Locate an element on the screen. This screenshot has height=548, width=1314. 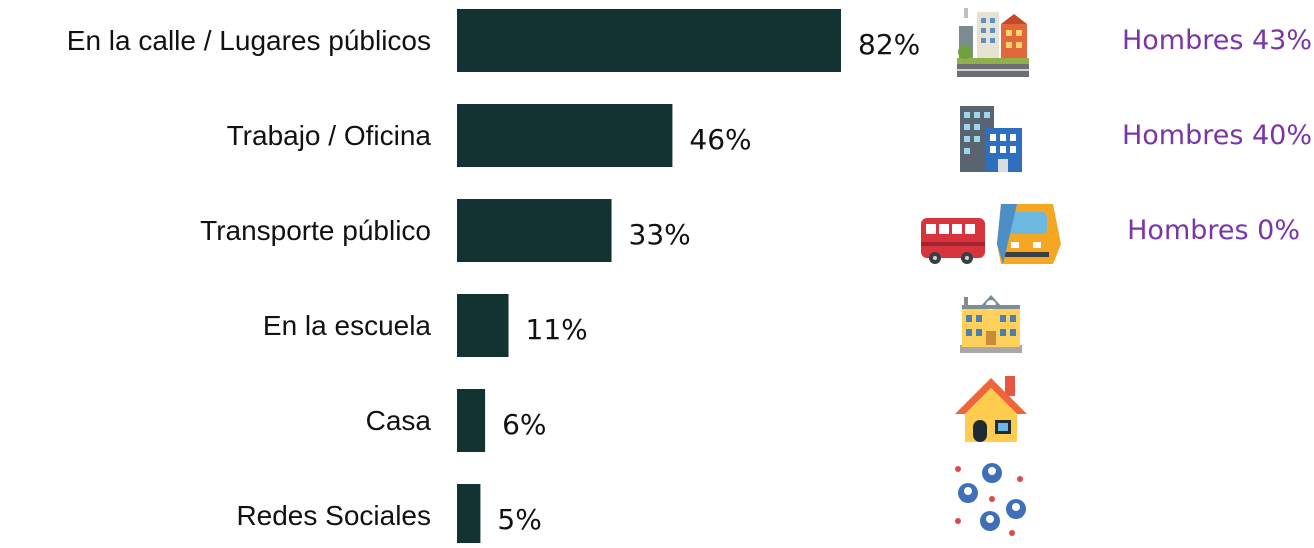
office-building-icon is located at coordinates (991, 139).